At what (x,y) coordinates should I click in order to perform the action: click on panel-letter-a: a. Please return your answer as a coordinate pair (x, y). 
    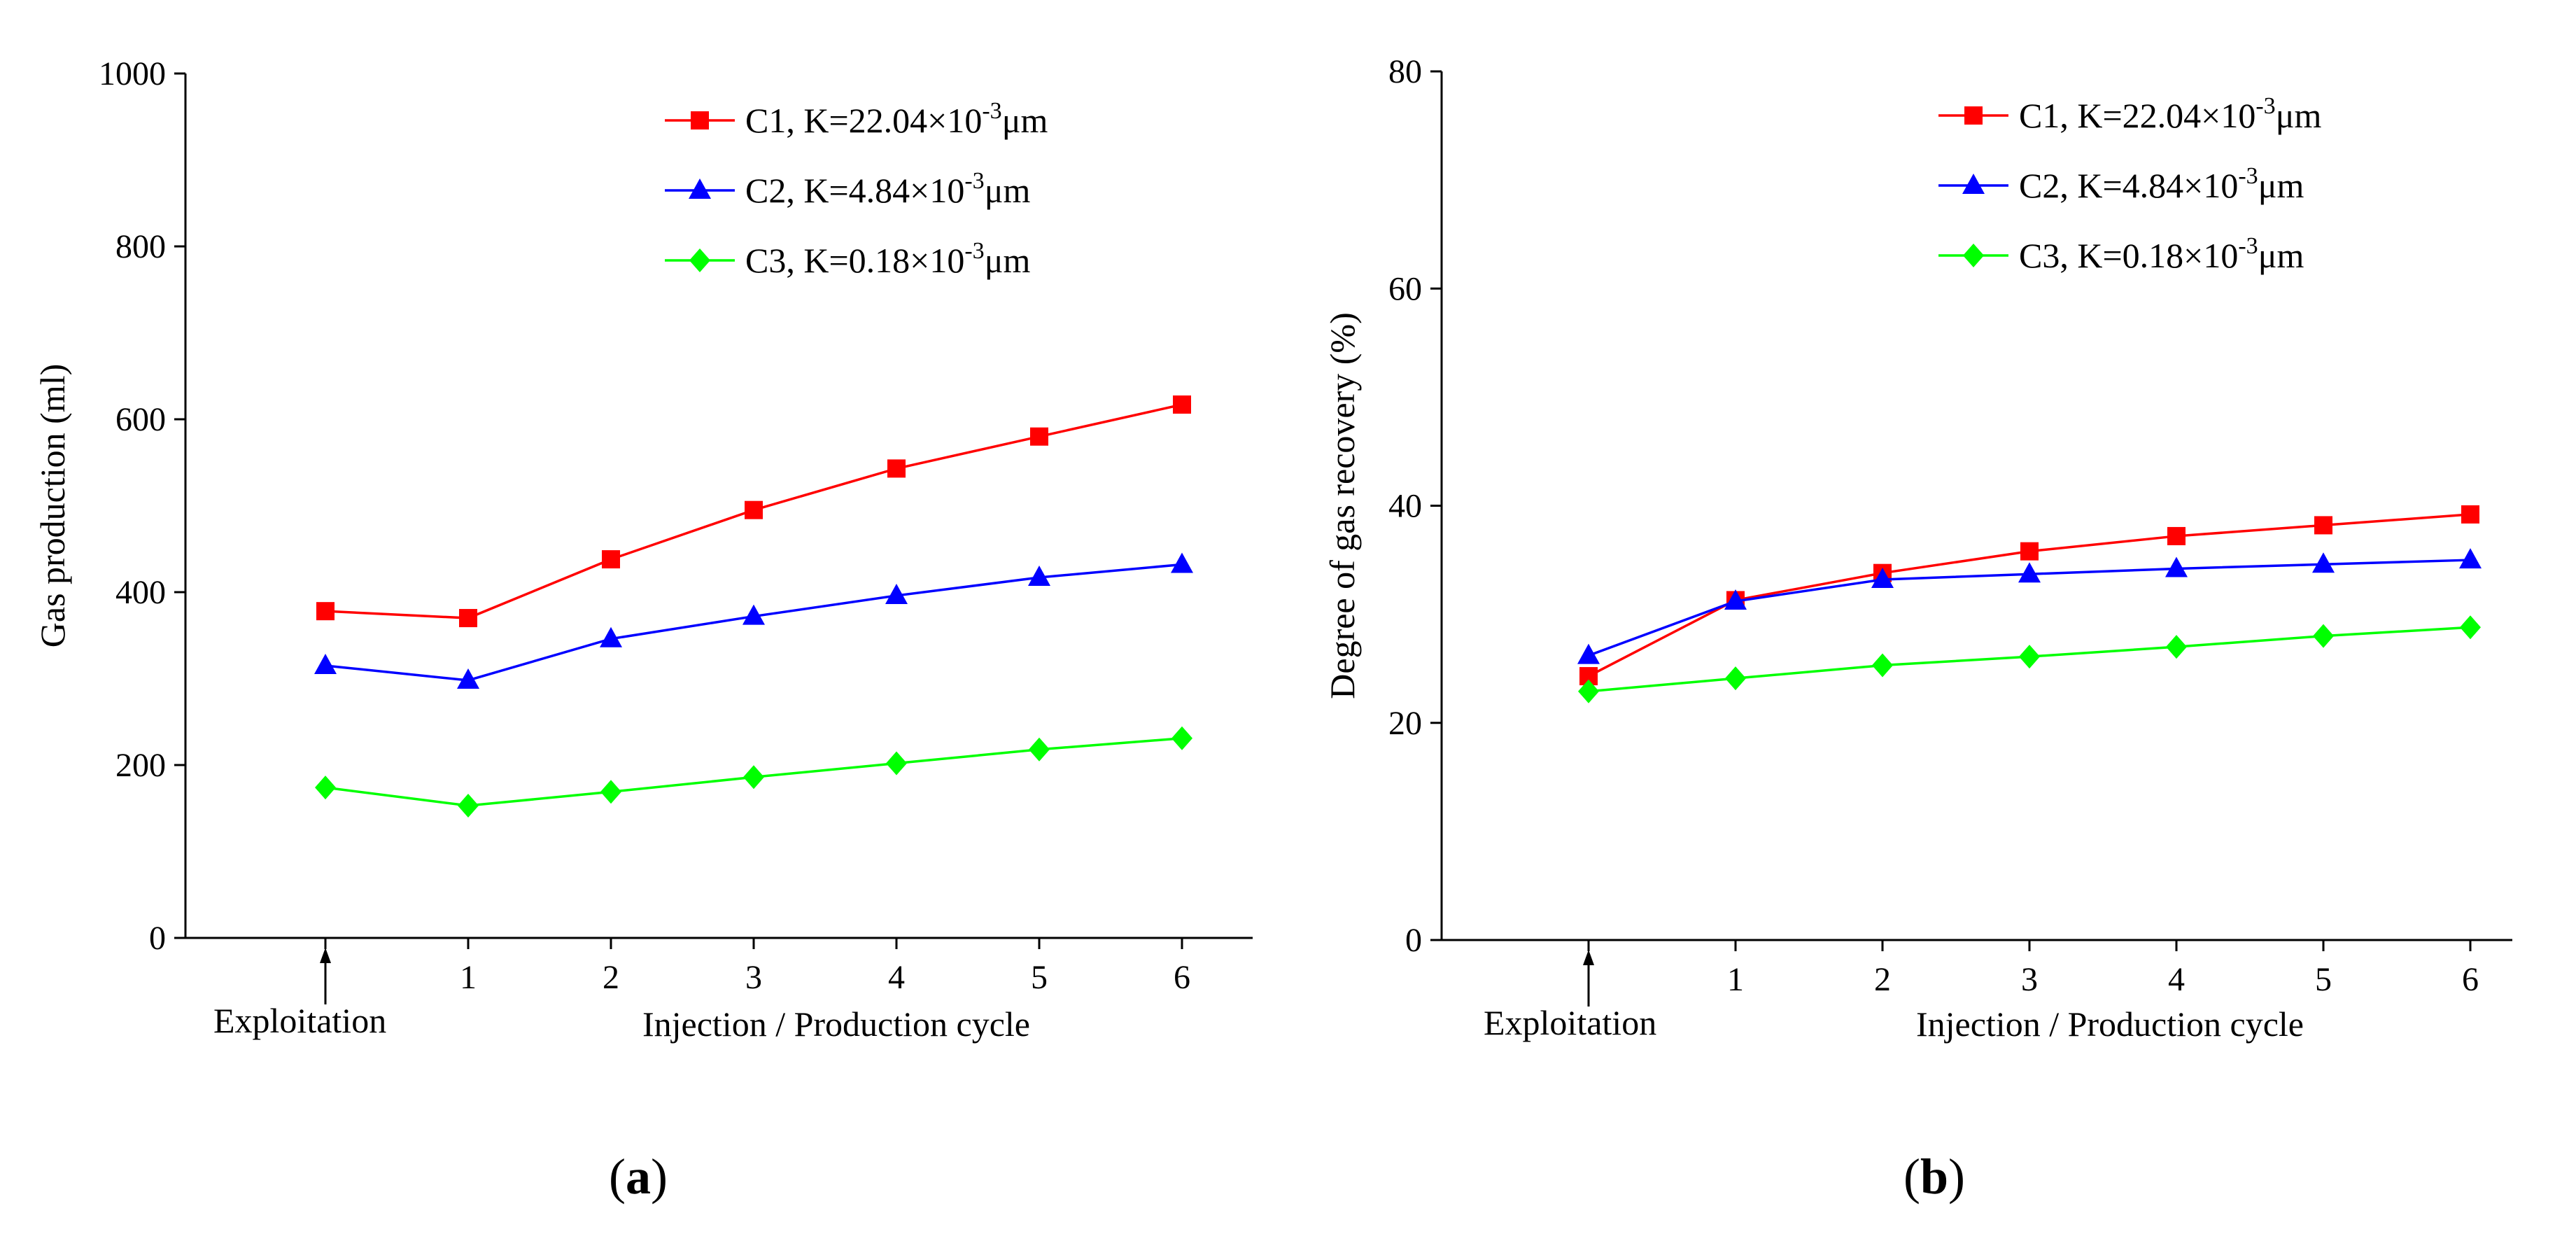
    Looking at the image, I should click on (638, 1177).